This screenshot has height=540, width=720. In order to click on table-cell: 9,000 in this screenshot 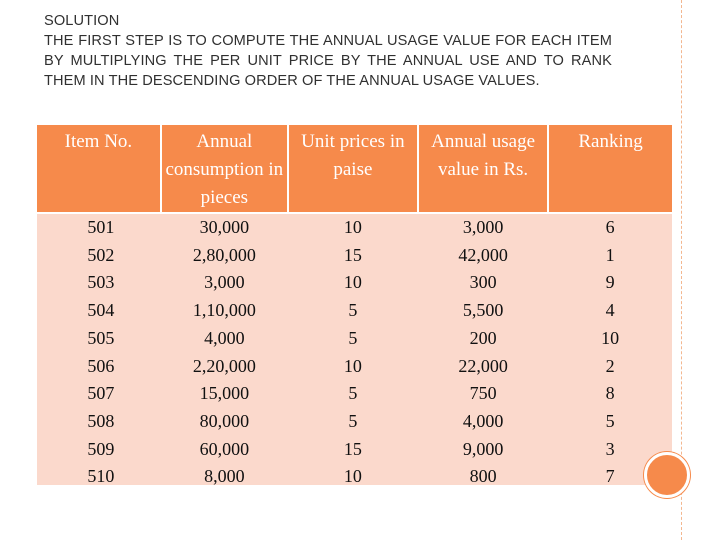, I will do `click(483, 448)`.